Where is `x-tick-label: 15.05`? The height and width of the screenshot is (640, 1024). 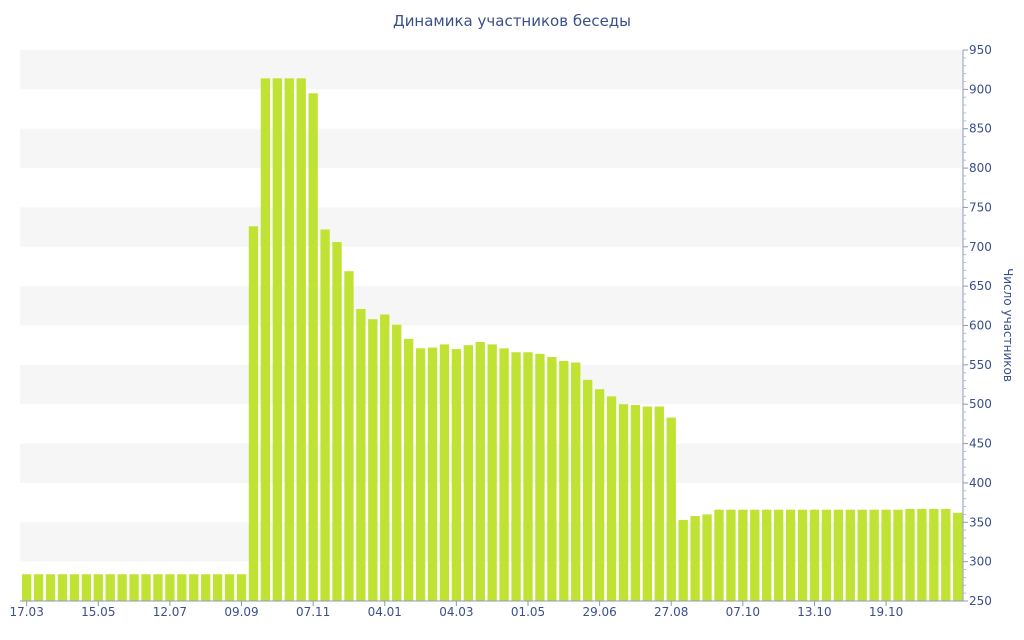
x-tick-label: 15.05 is located at coordinates (98, 612).